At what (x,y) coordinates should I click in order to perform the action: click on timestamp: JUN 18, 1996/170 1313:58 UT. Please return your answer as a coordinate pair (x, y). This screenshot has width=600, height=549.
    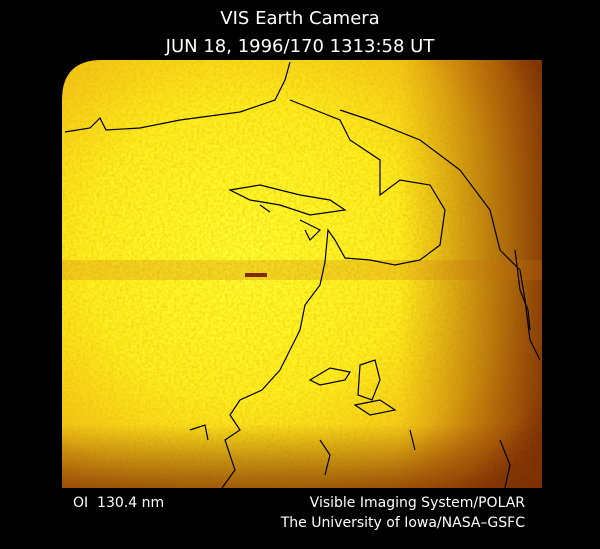
    Looking at the image, I should click on (300, 46).